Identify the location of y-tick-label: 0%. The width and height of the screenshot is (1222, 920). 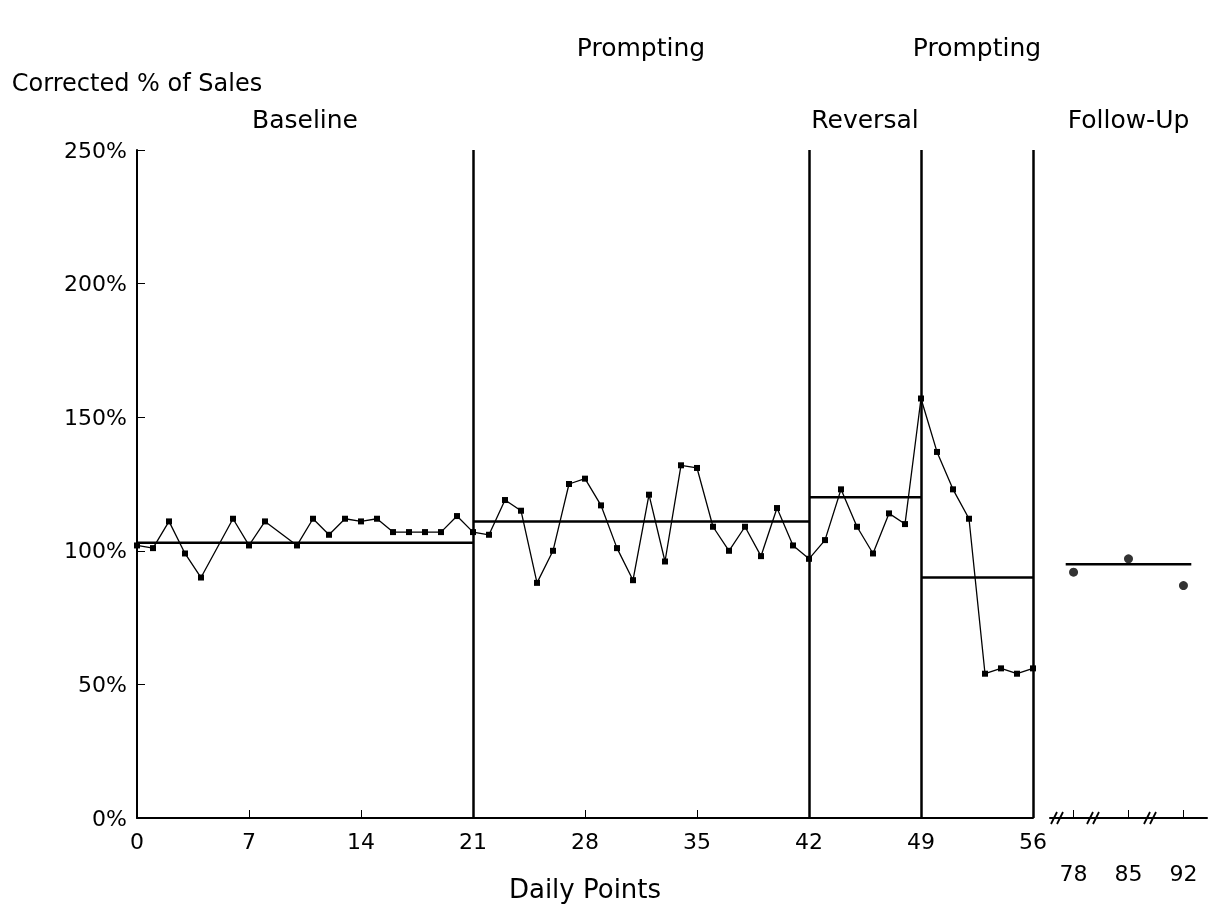
(109, 818).